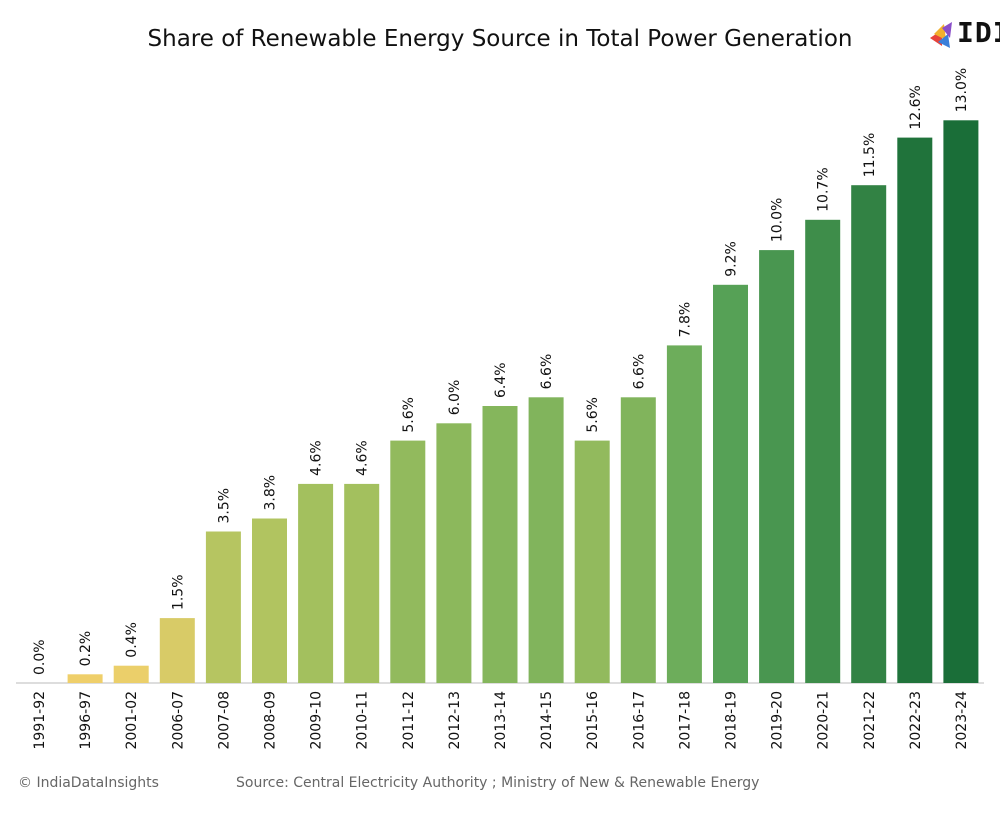 This screenshot has height=813, width=1000. What do you see at coordinates (40, 657) in the screenshot?
I see `bar-value-label: 0.0%` at bounding box center [40, 657].